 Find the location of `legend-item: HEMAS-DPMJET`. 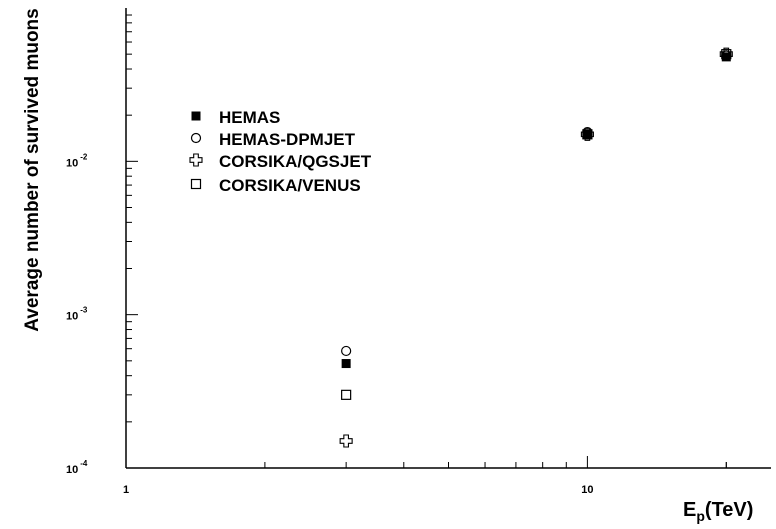

legend-item: HEMAS-DPMJET is located at coordinates (273, 139).